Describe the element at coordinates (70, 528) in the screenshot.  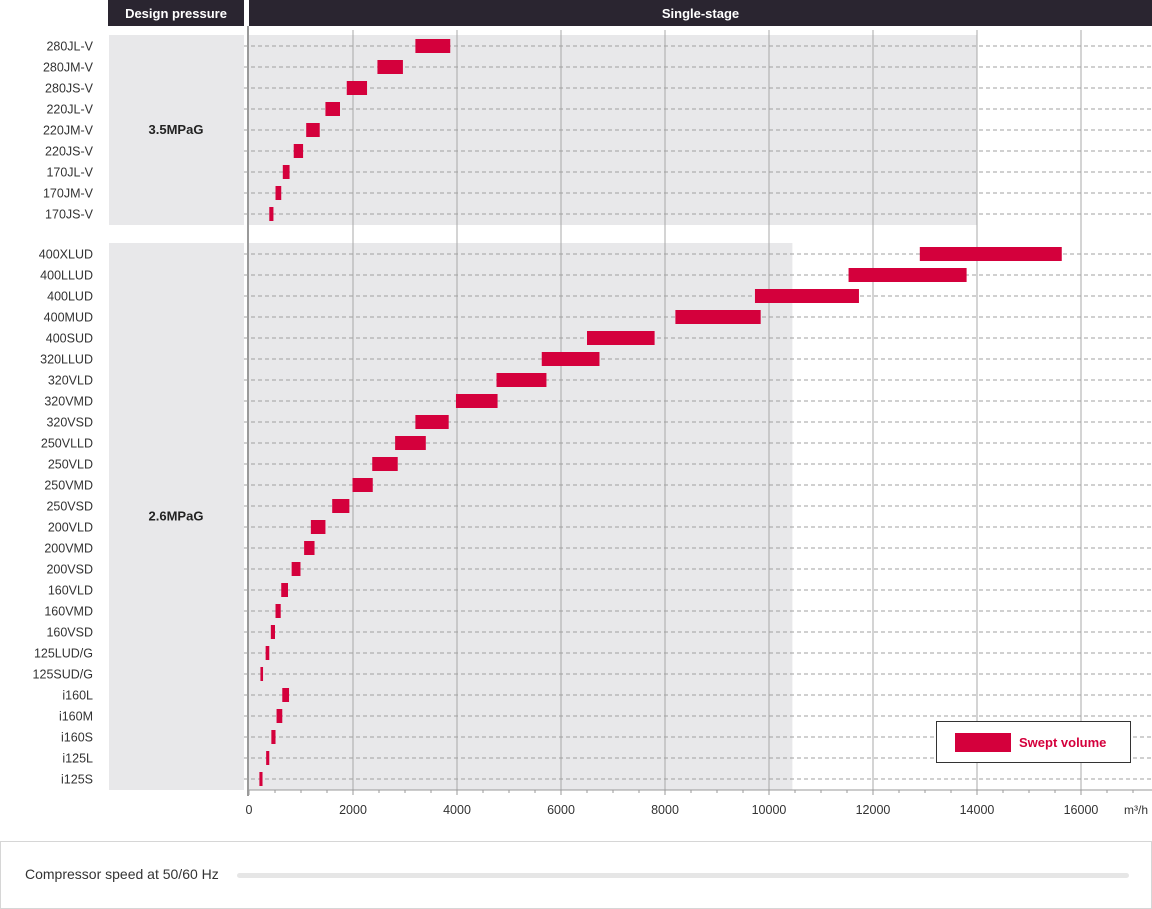
I see `row-label: 200VLD` at that location.